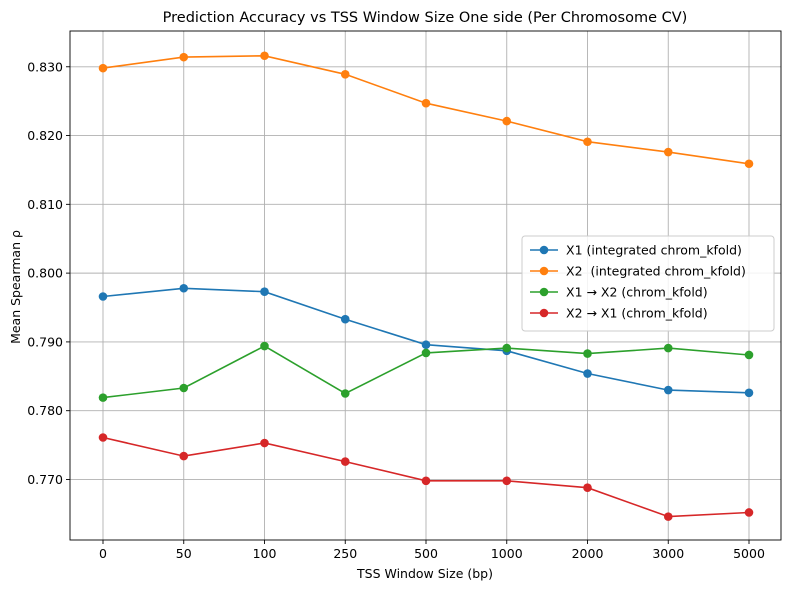  I want to click on x-tick-label: 50, so click(184, 553).